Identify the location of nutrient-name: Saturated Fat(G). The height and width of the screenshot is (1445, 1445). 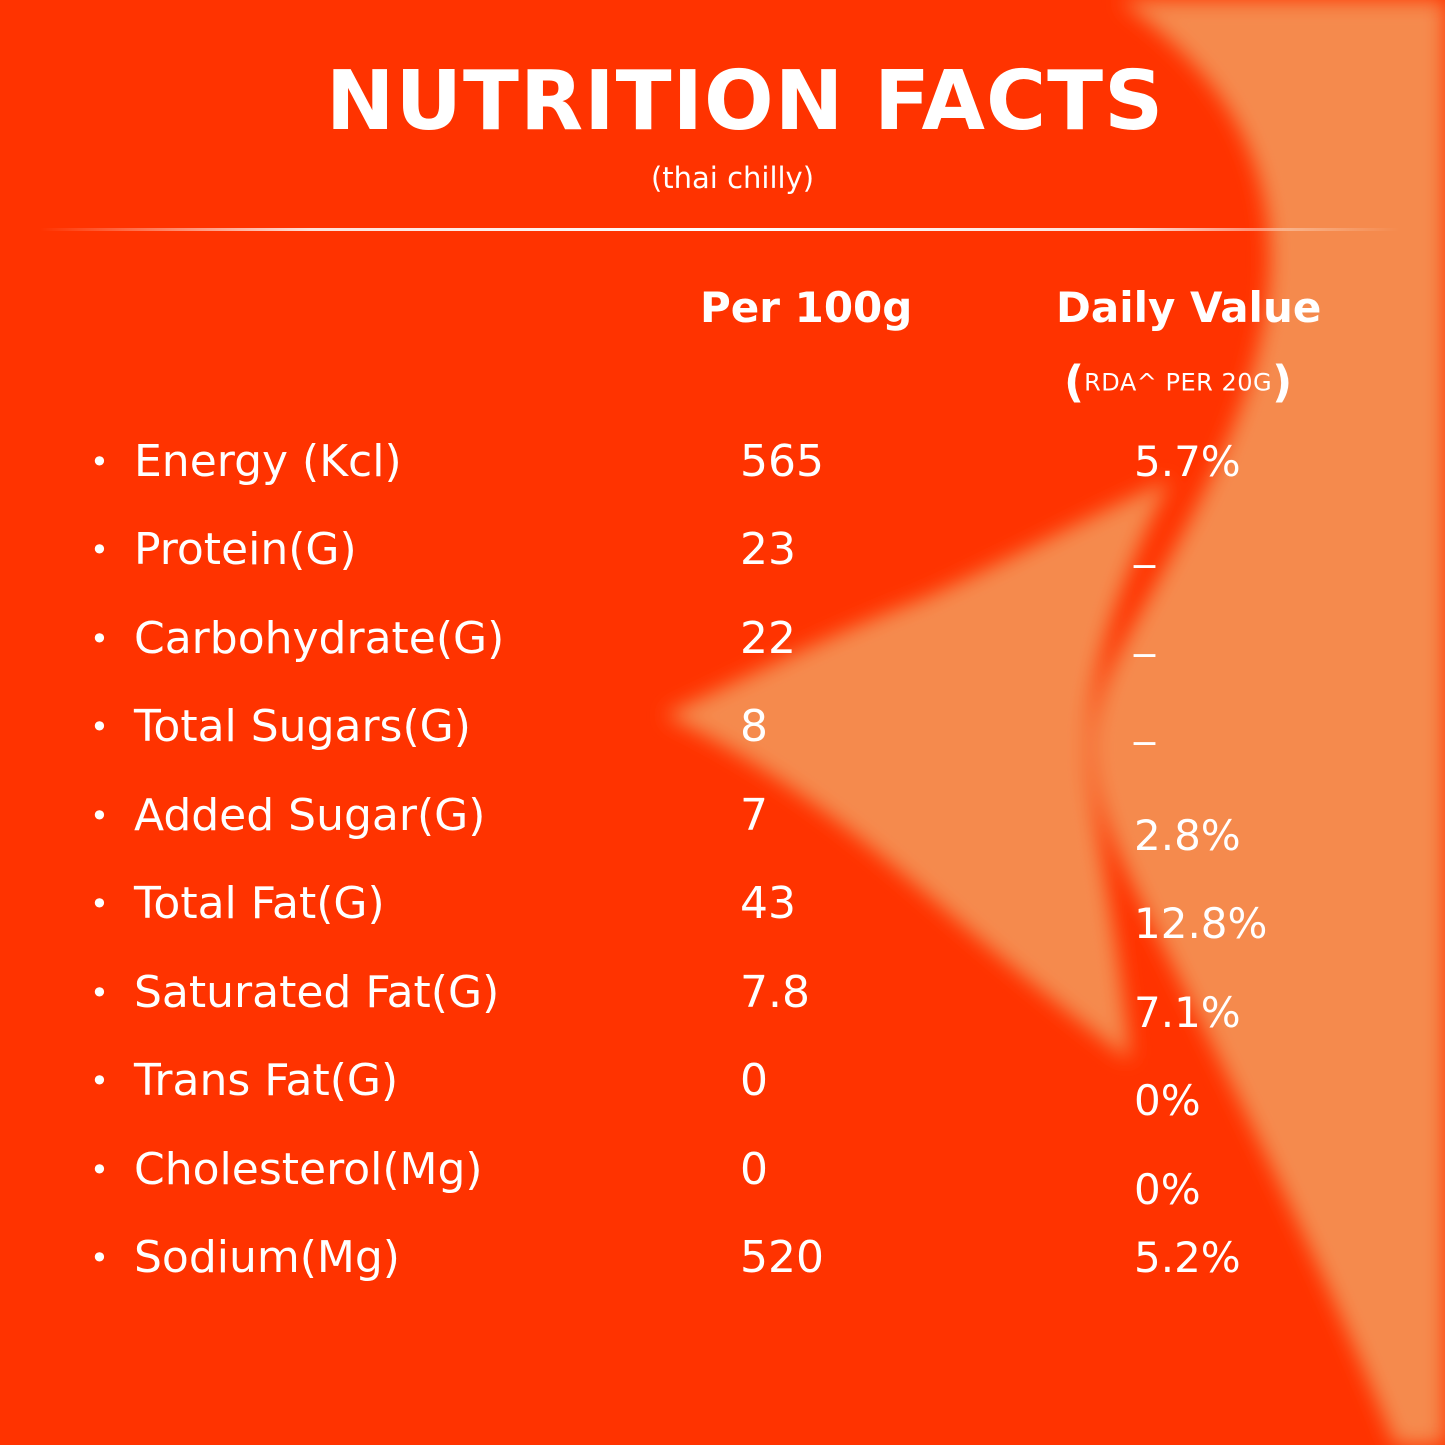
(317, 992).